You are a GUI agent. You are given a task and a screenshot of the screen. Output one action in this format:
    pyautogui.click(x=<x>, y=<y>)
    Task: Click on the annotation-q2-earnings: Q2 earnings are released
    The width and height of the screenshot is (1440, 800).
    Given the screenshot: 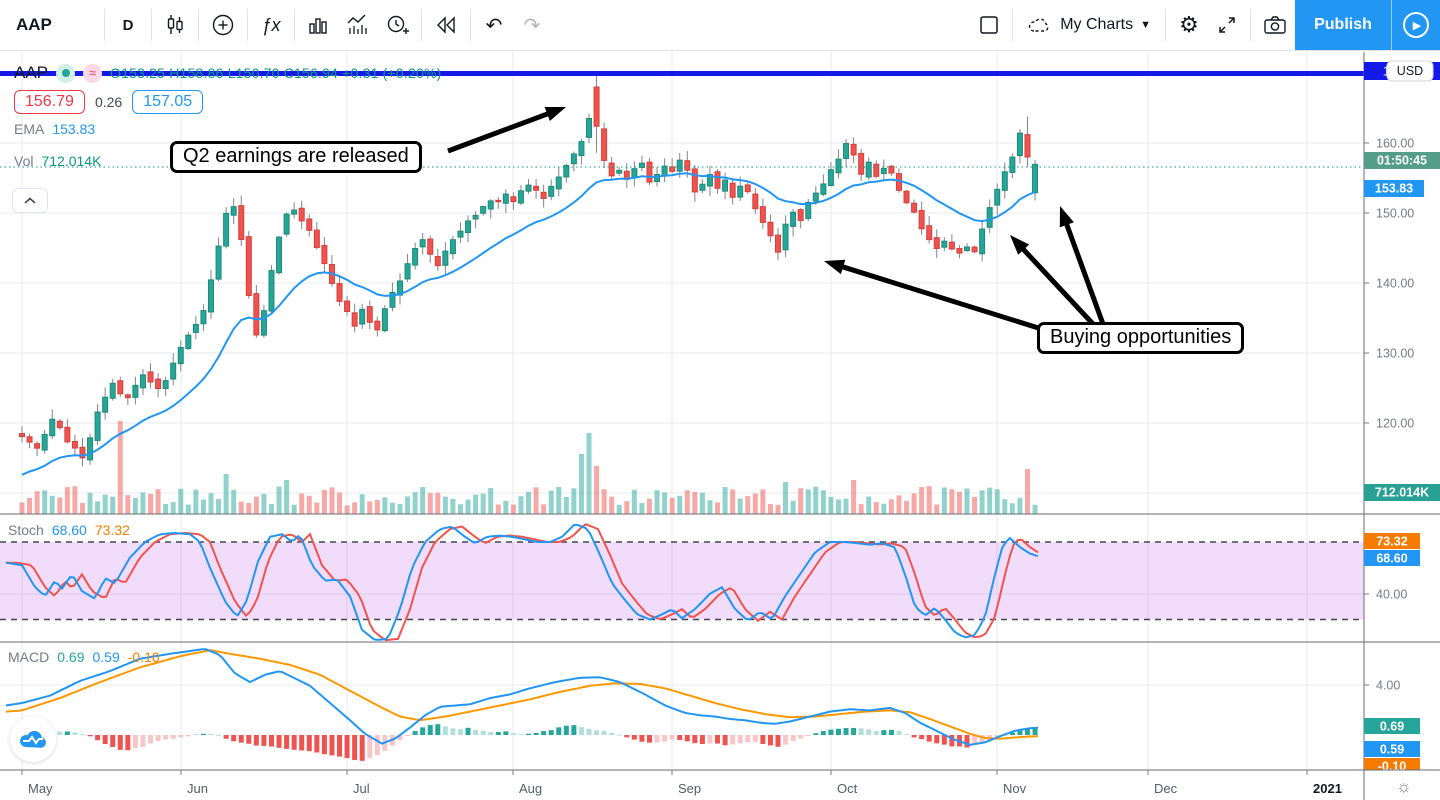 What is the action you would take?
    pyautogui.click(x=296, y=157)
    